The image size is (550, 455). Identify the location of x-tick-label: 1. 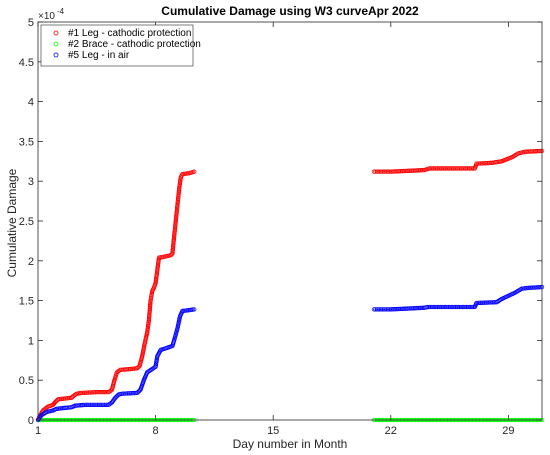
(38, 431).